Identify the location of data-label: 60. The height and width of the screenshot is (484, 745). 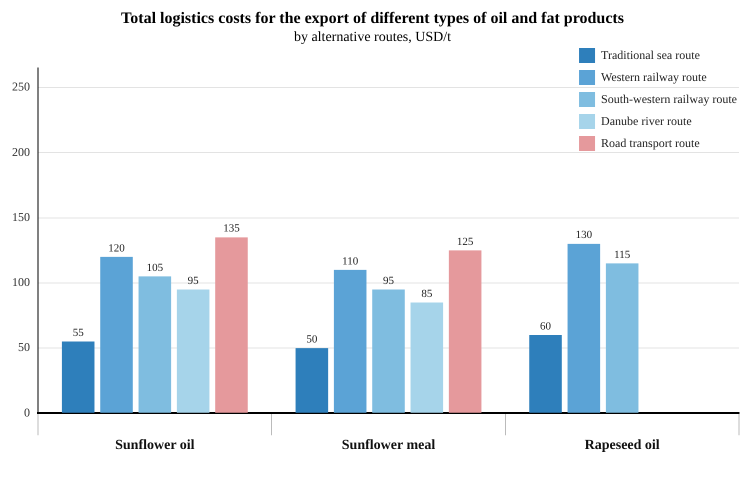
(546, 326).